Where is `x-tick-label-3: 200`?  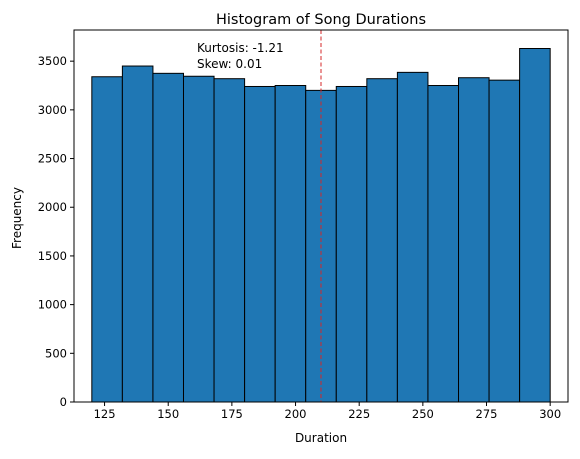 x-tick-label-3: 200 is located at coordinates (296, 414).